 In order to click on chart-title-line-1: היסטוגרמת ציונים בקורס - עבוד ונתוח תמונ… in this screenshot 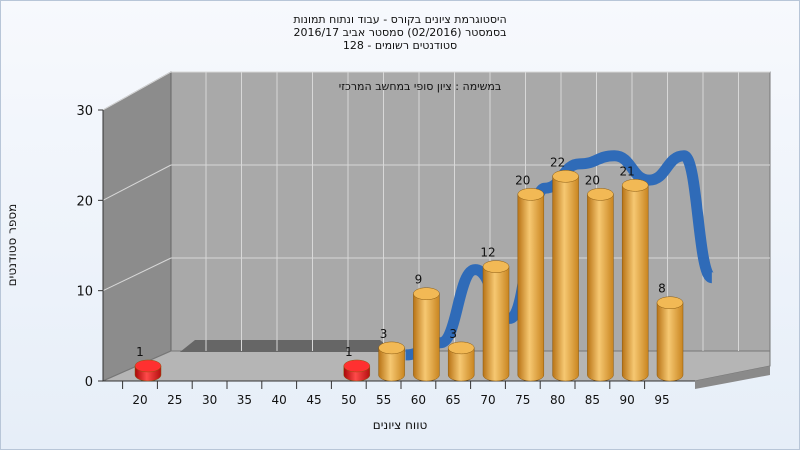, I will do `click(400, 19)`.